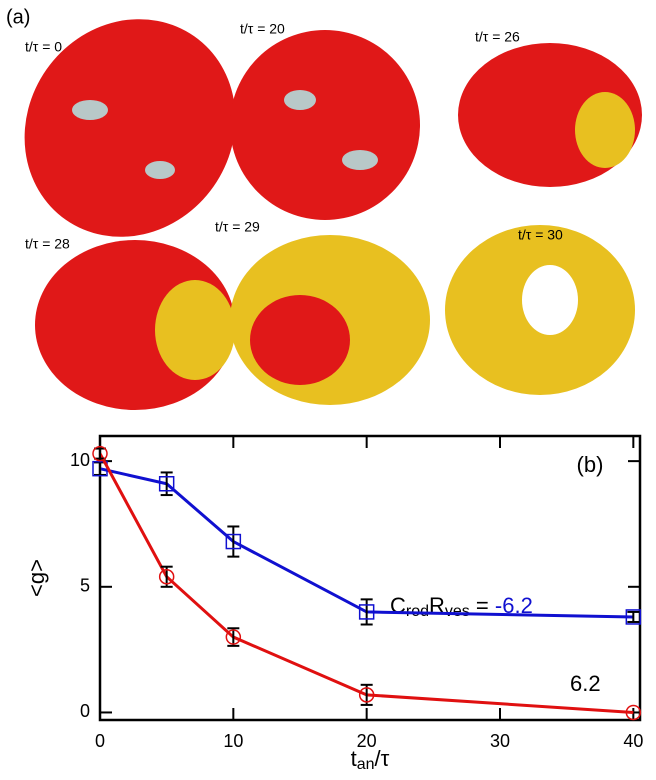 This screenshot has height=780, width=656. I want to click on snapshot-label: t/τ = 30, so click(540, 235).